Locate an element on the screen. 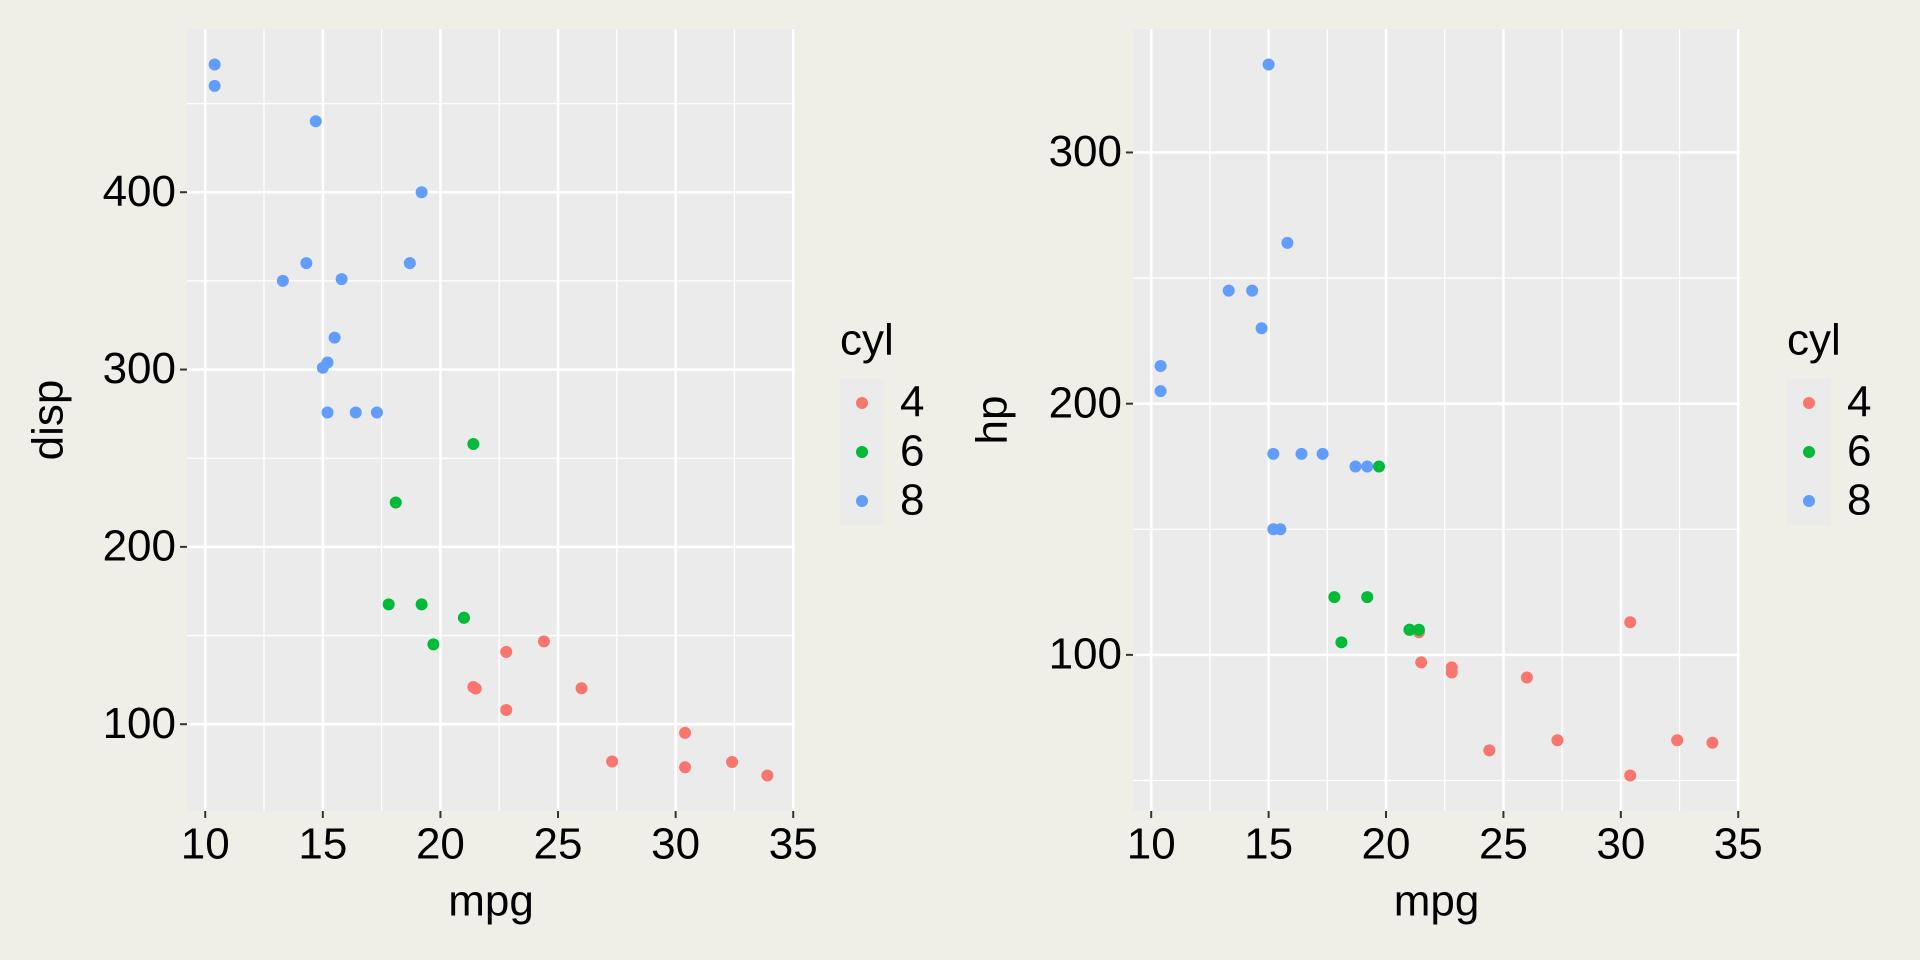 The image size is (1920, 960). y-axis-title: disp is located at coordinates (48, 420).